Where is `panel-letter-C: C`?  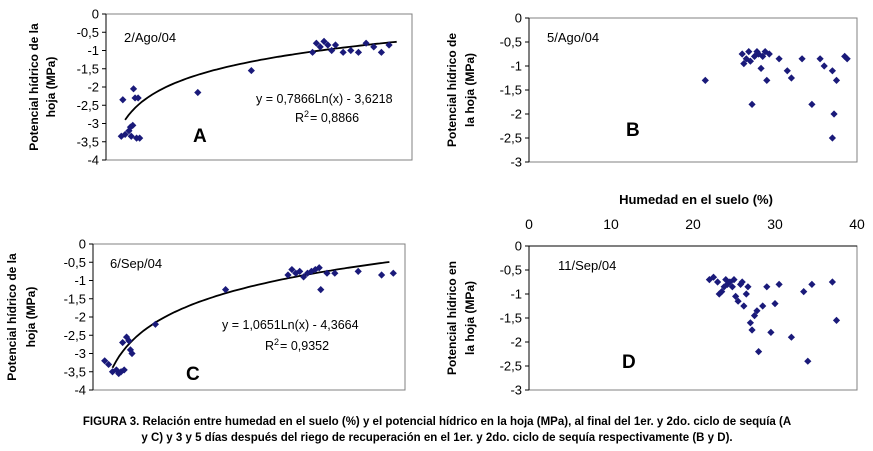 panel-letter-C: C is located at coordinates (193, 374).